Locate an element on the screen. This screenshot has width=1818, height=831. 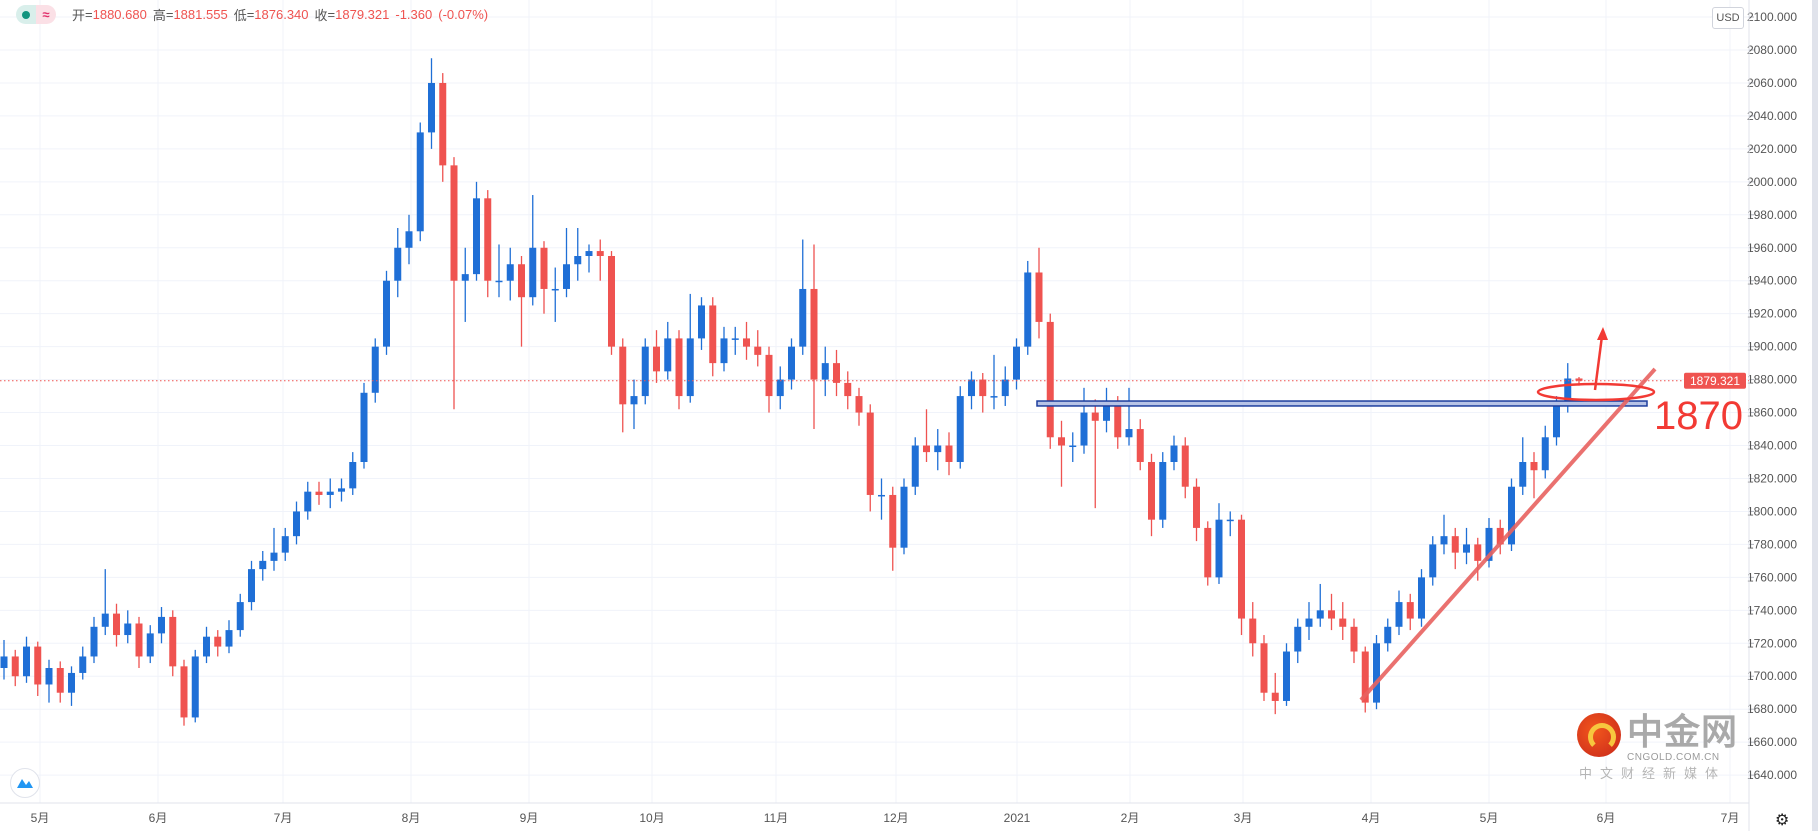
gear-icon: ⚙ is located at coordinates (1782, 820).